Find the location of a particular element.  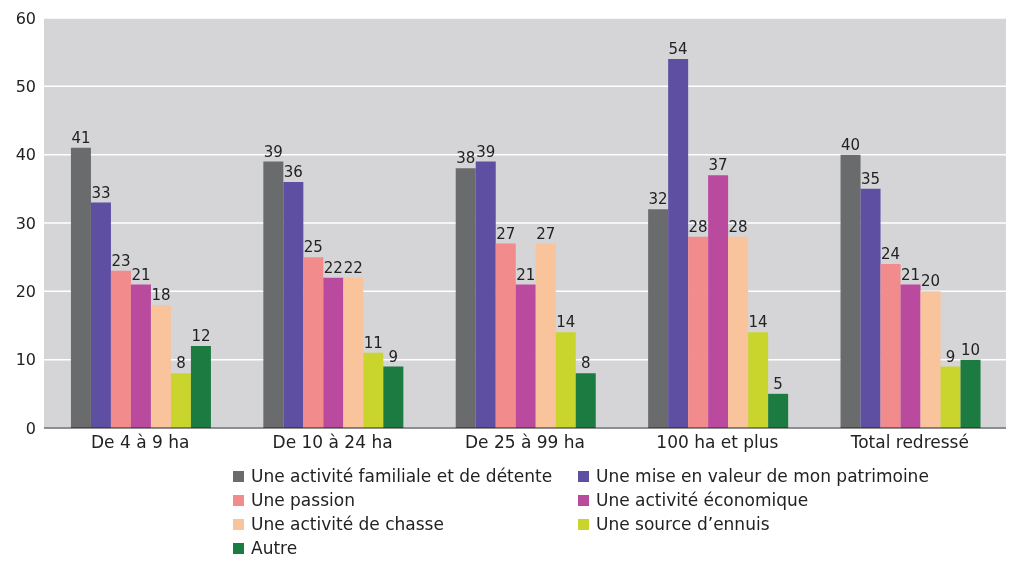

legend-label: Une activité économique is located at coordinates (702, 500).